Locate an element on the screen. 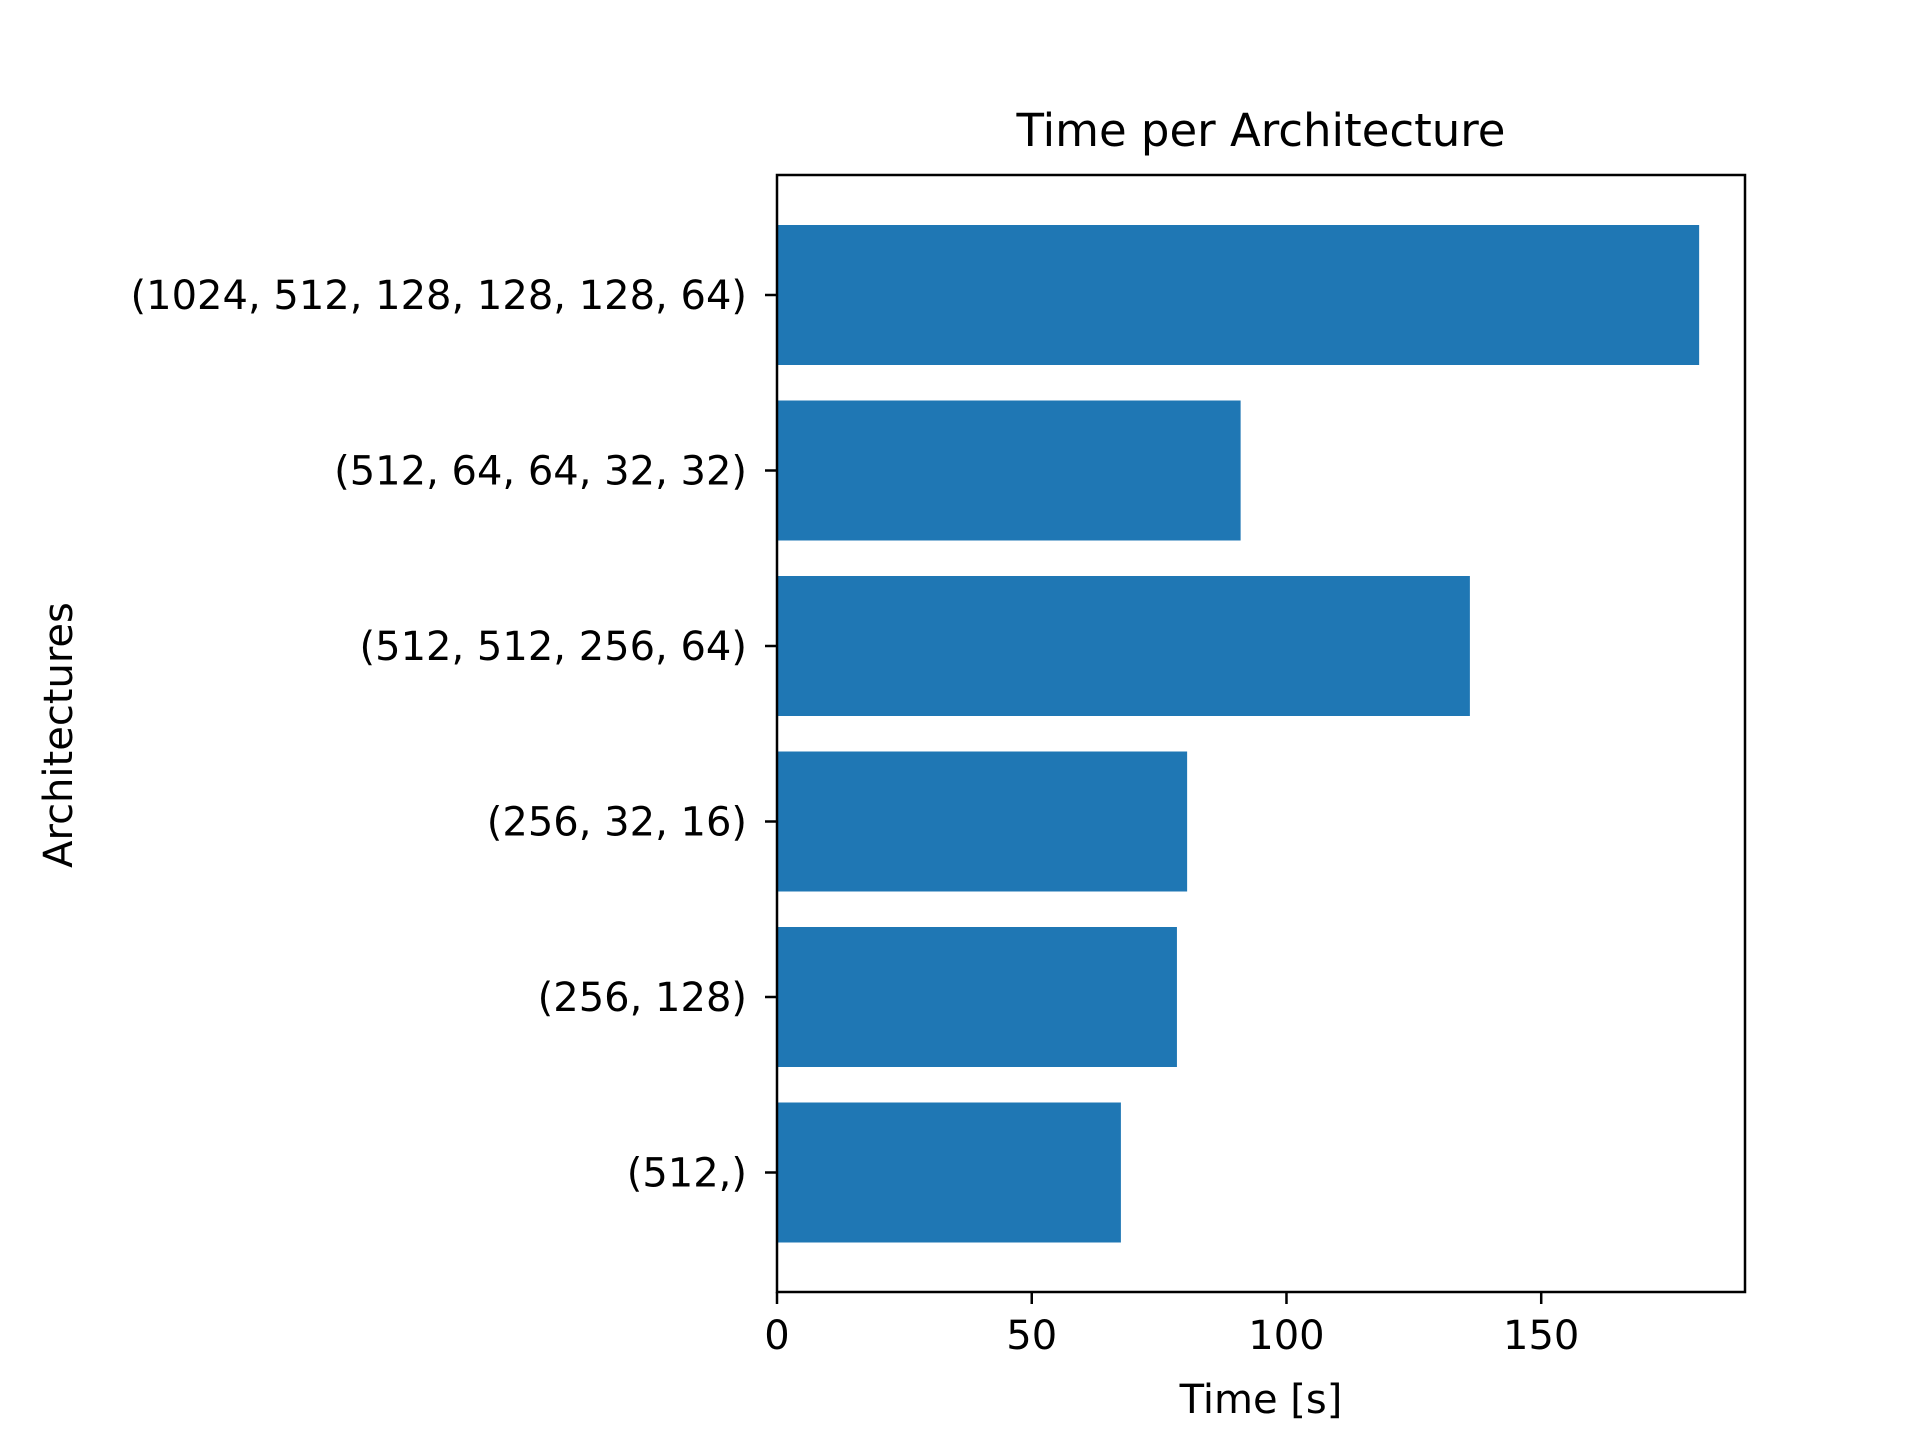  x-tick-label: 150 is located at coordinates (1541, 1336).